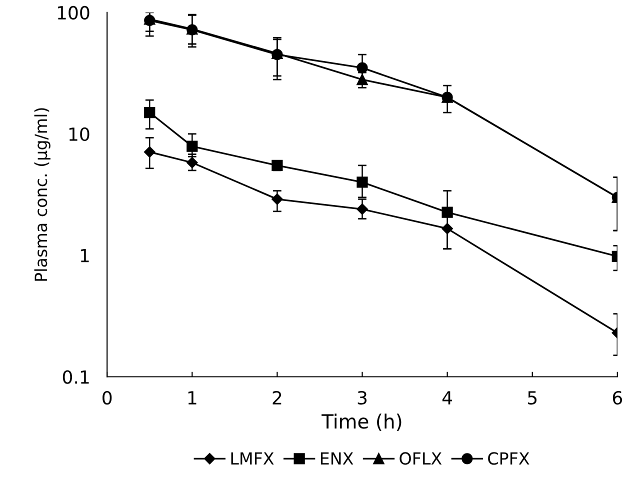  I want to click on x-tick-label: 1, so click(192, 397).